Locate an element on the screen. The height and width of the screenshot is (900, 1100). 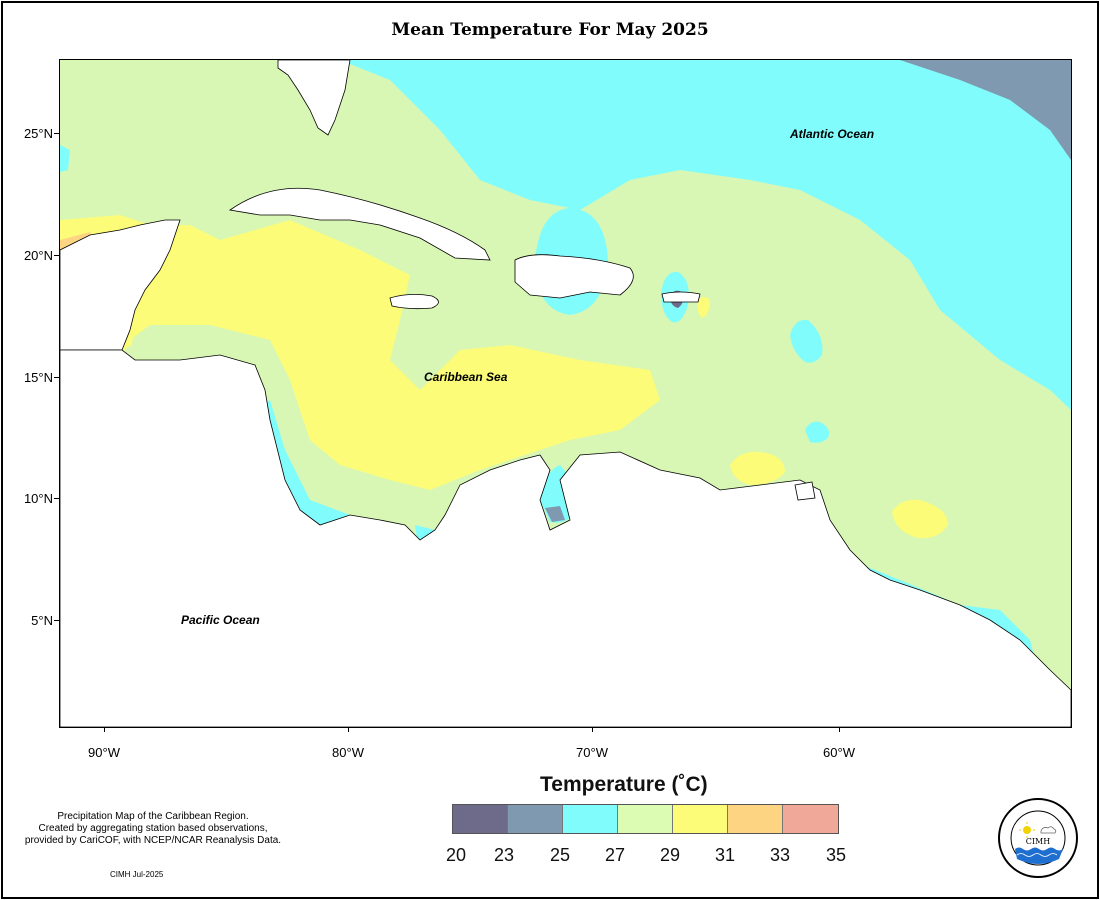
lon-label-70w: 70°W is located at coordinates (592, 752).